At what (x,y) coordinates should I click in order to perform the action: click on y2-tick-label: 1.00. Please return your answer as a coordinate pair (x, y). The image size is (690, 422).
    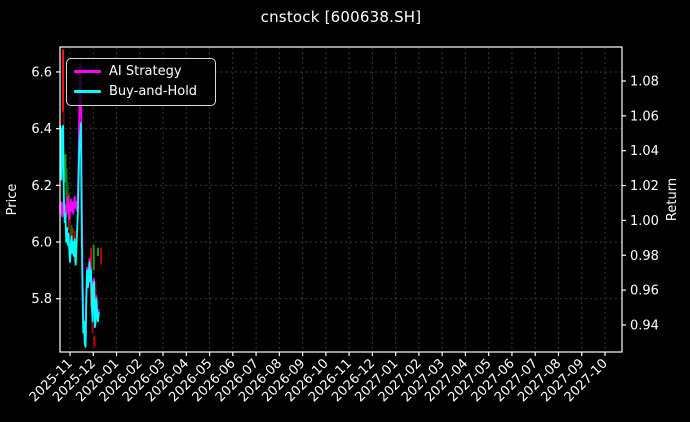
    Looking at the image, I should click on (644, 221).